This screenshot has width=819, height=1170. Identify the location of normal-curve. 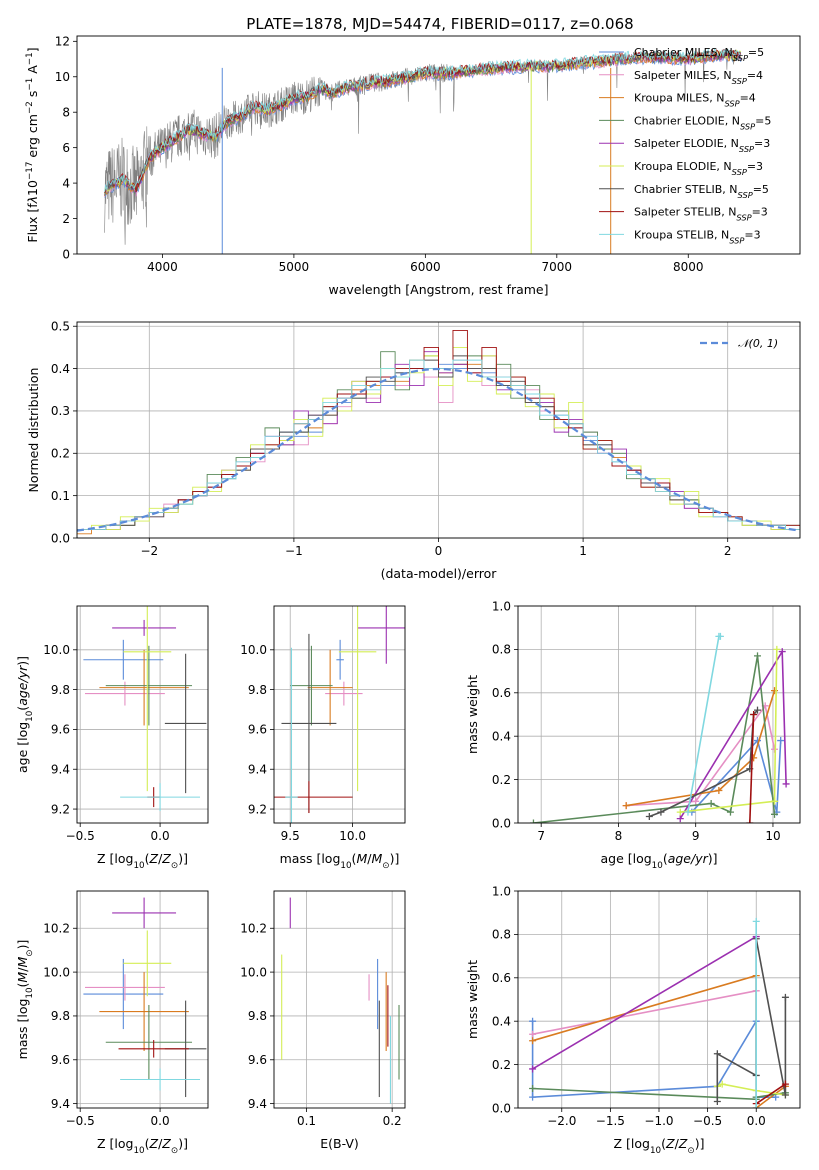
(438, 449).